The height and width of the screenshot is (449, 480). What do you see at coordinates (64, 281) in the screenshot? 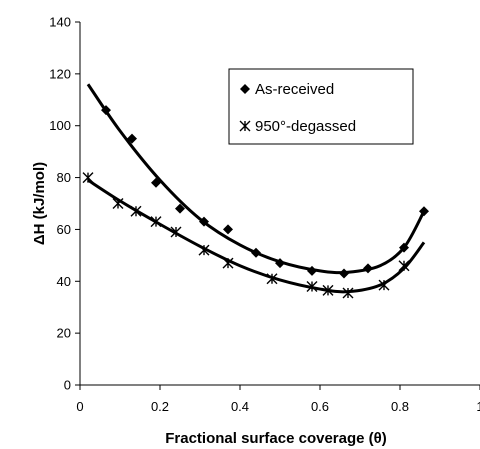
I see `y-tick-label: 40` at bounding box center [64, 281].